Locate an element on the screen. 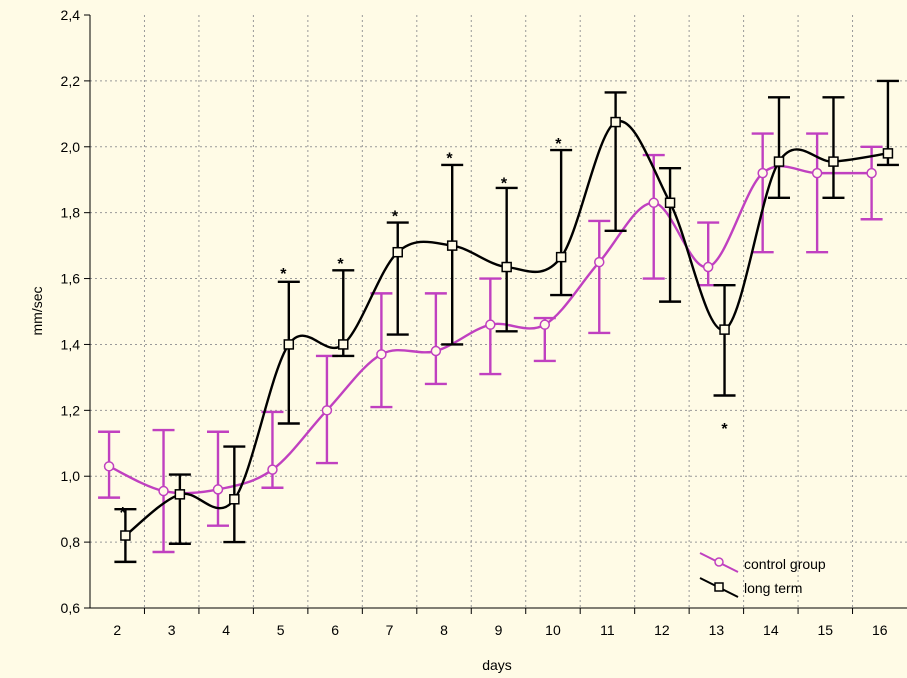 Image resolution: width=907 pixels, height=678 pixels. x-tick-label: 5 is located at coordinates (281, 630).